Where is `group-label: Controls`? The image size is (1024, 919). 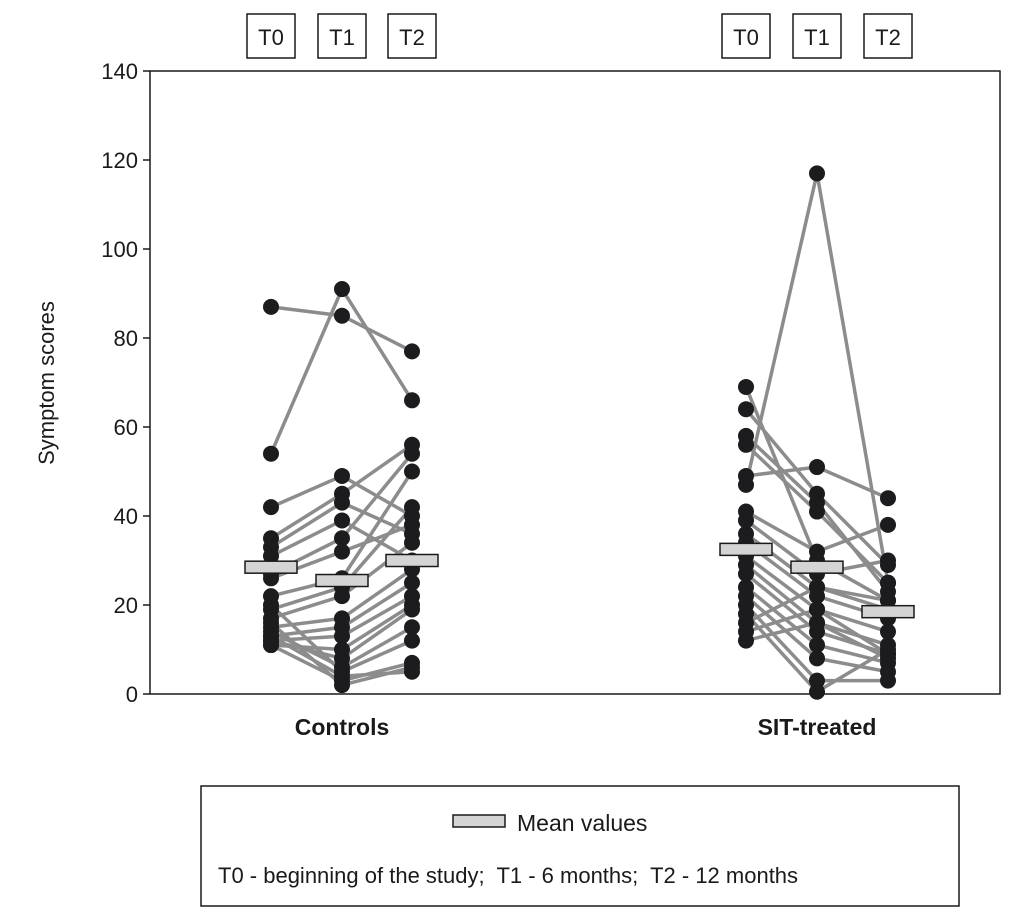
group-label: Controls is located at coordinates (342, 727).